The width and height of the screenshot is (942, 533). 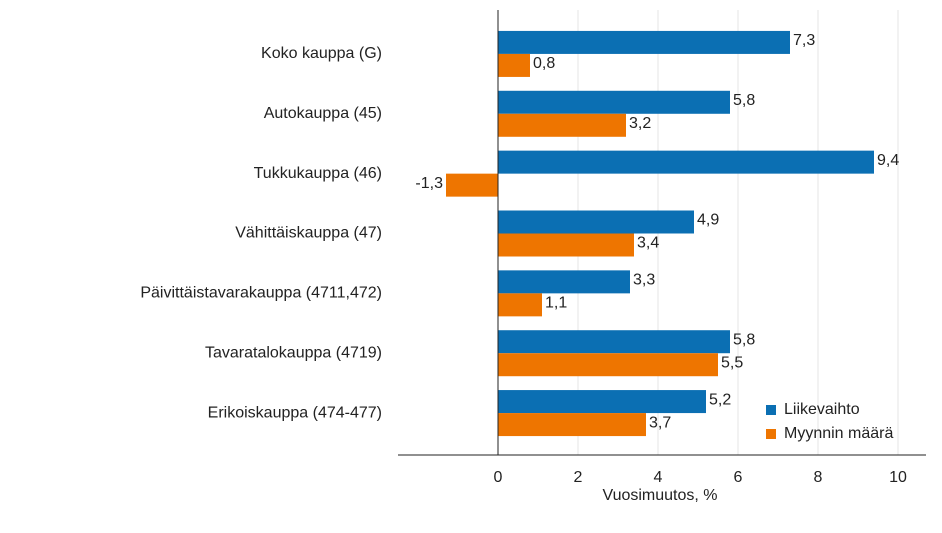 I want to click on value-label: 9,4, so click(x=888, y=160).